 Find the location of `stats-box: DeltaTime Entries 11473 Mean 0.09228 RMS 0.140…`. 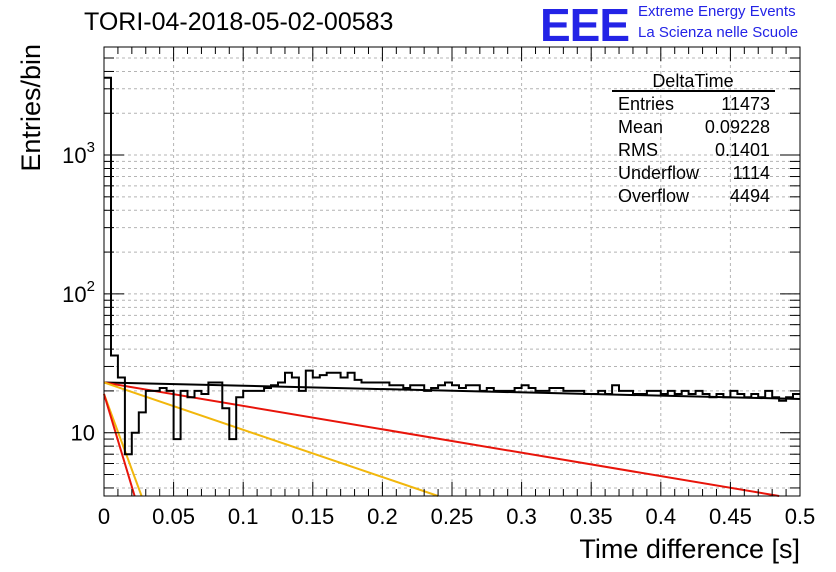

stats-box: DeltaTime Entries 11473 Mean 0.09228 RMS 0.140… is located at coordinates (693, 138).